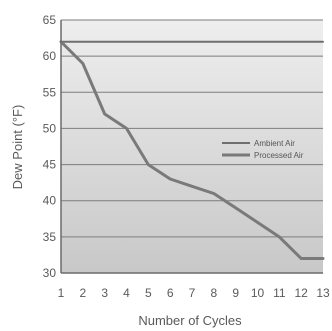 Image resolution: width=332 pixels, height=331 pixels. What do you see at coordinates (213, 293) in the screenshot?
I see `x-tick-label-8: 8` at bounding box center [213, 293].